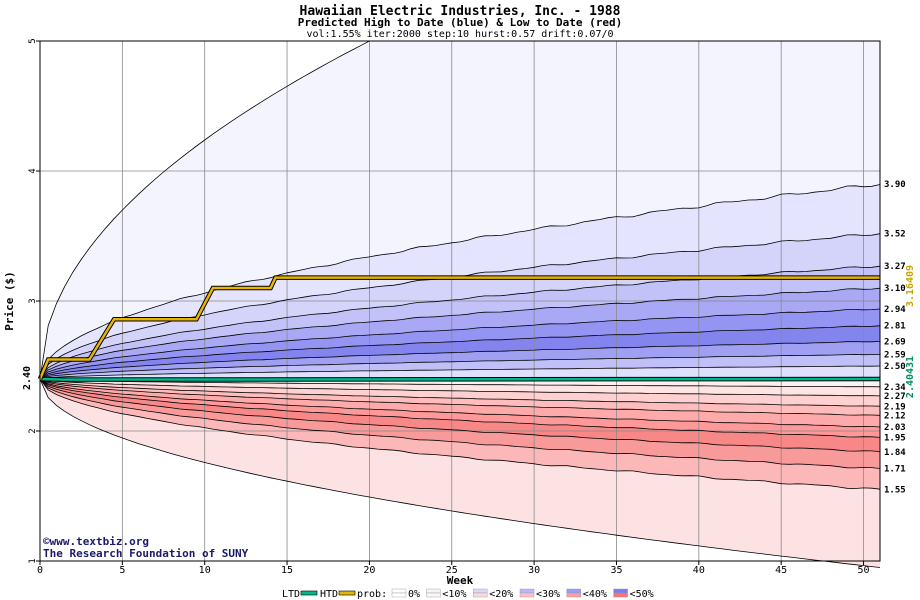  What do you see at coordinates (40, 570) in the screenshot?
I see `x-tick-label: 0` at bounding box center [40, 570].